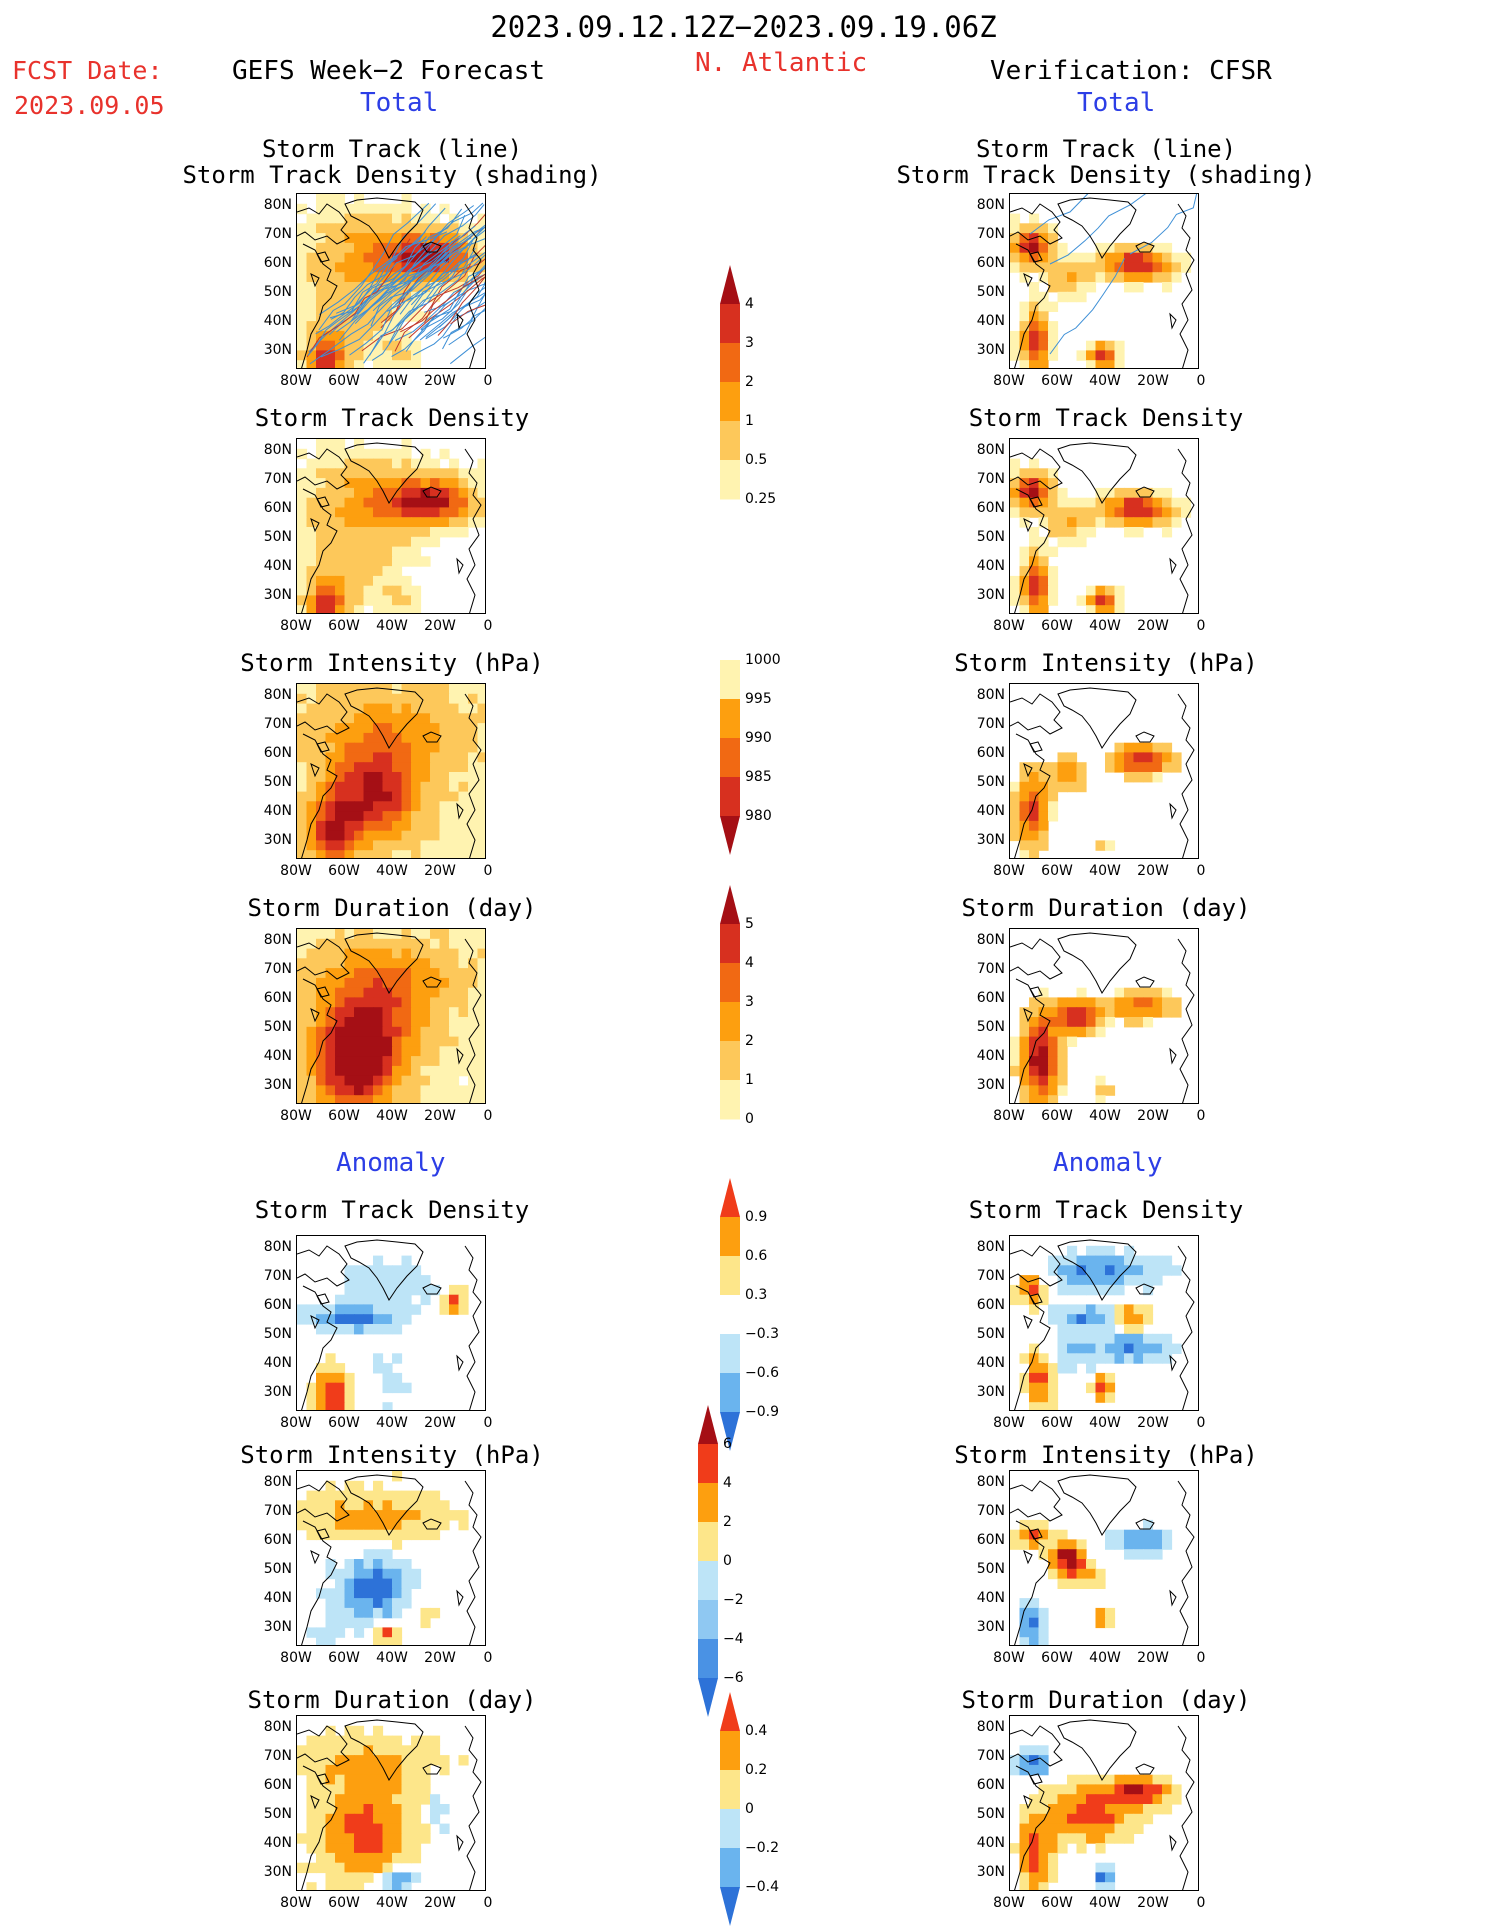  What do you see at coordinates (708, 1503) in the screenshot?
I see `colorbar-segment` at bounding box center [708, 1503].